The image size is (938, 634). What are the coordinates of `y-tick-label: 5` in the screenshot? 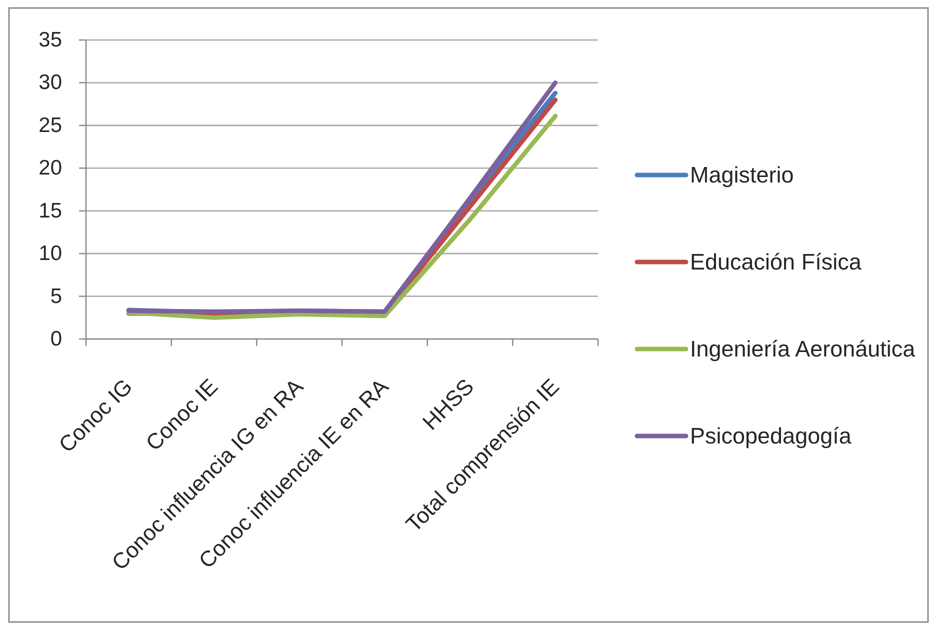 It's located at (56, 296).